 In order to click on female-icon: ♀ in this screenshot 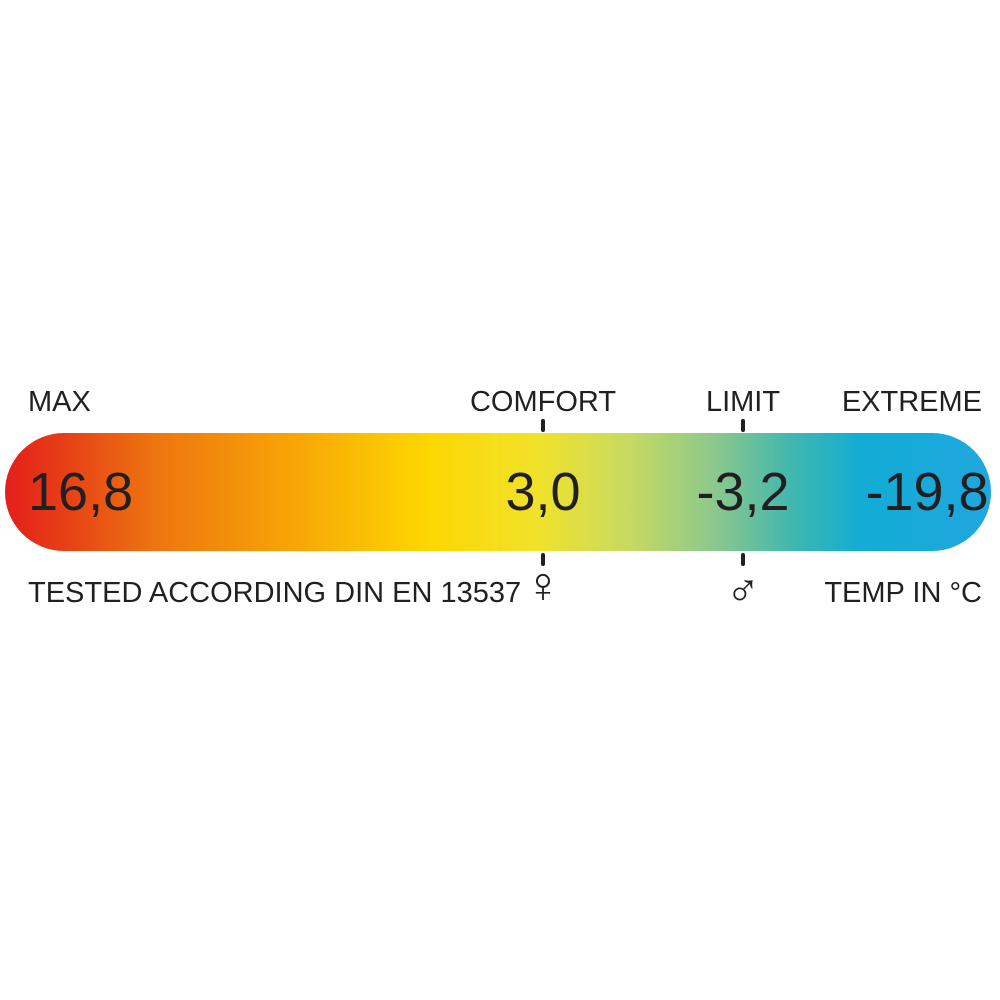, I will do `click(543, 585)`.